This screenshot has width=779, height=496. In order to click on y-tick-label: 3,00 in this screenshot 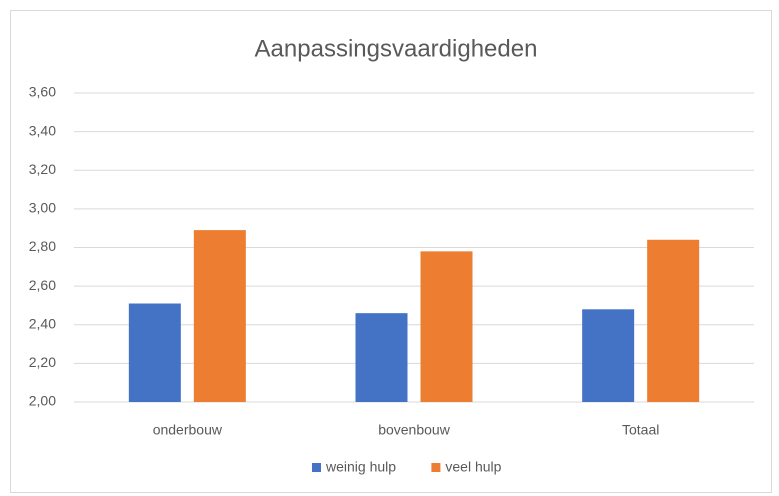, I will do `click(42, 208)`.